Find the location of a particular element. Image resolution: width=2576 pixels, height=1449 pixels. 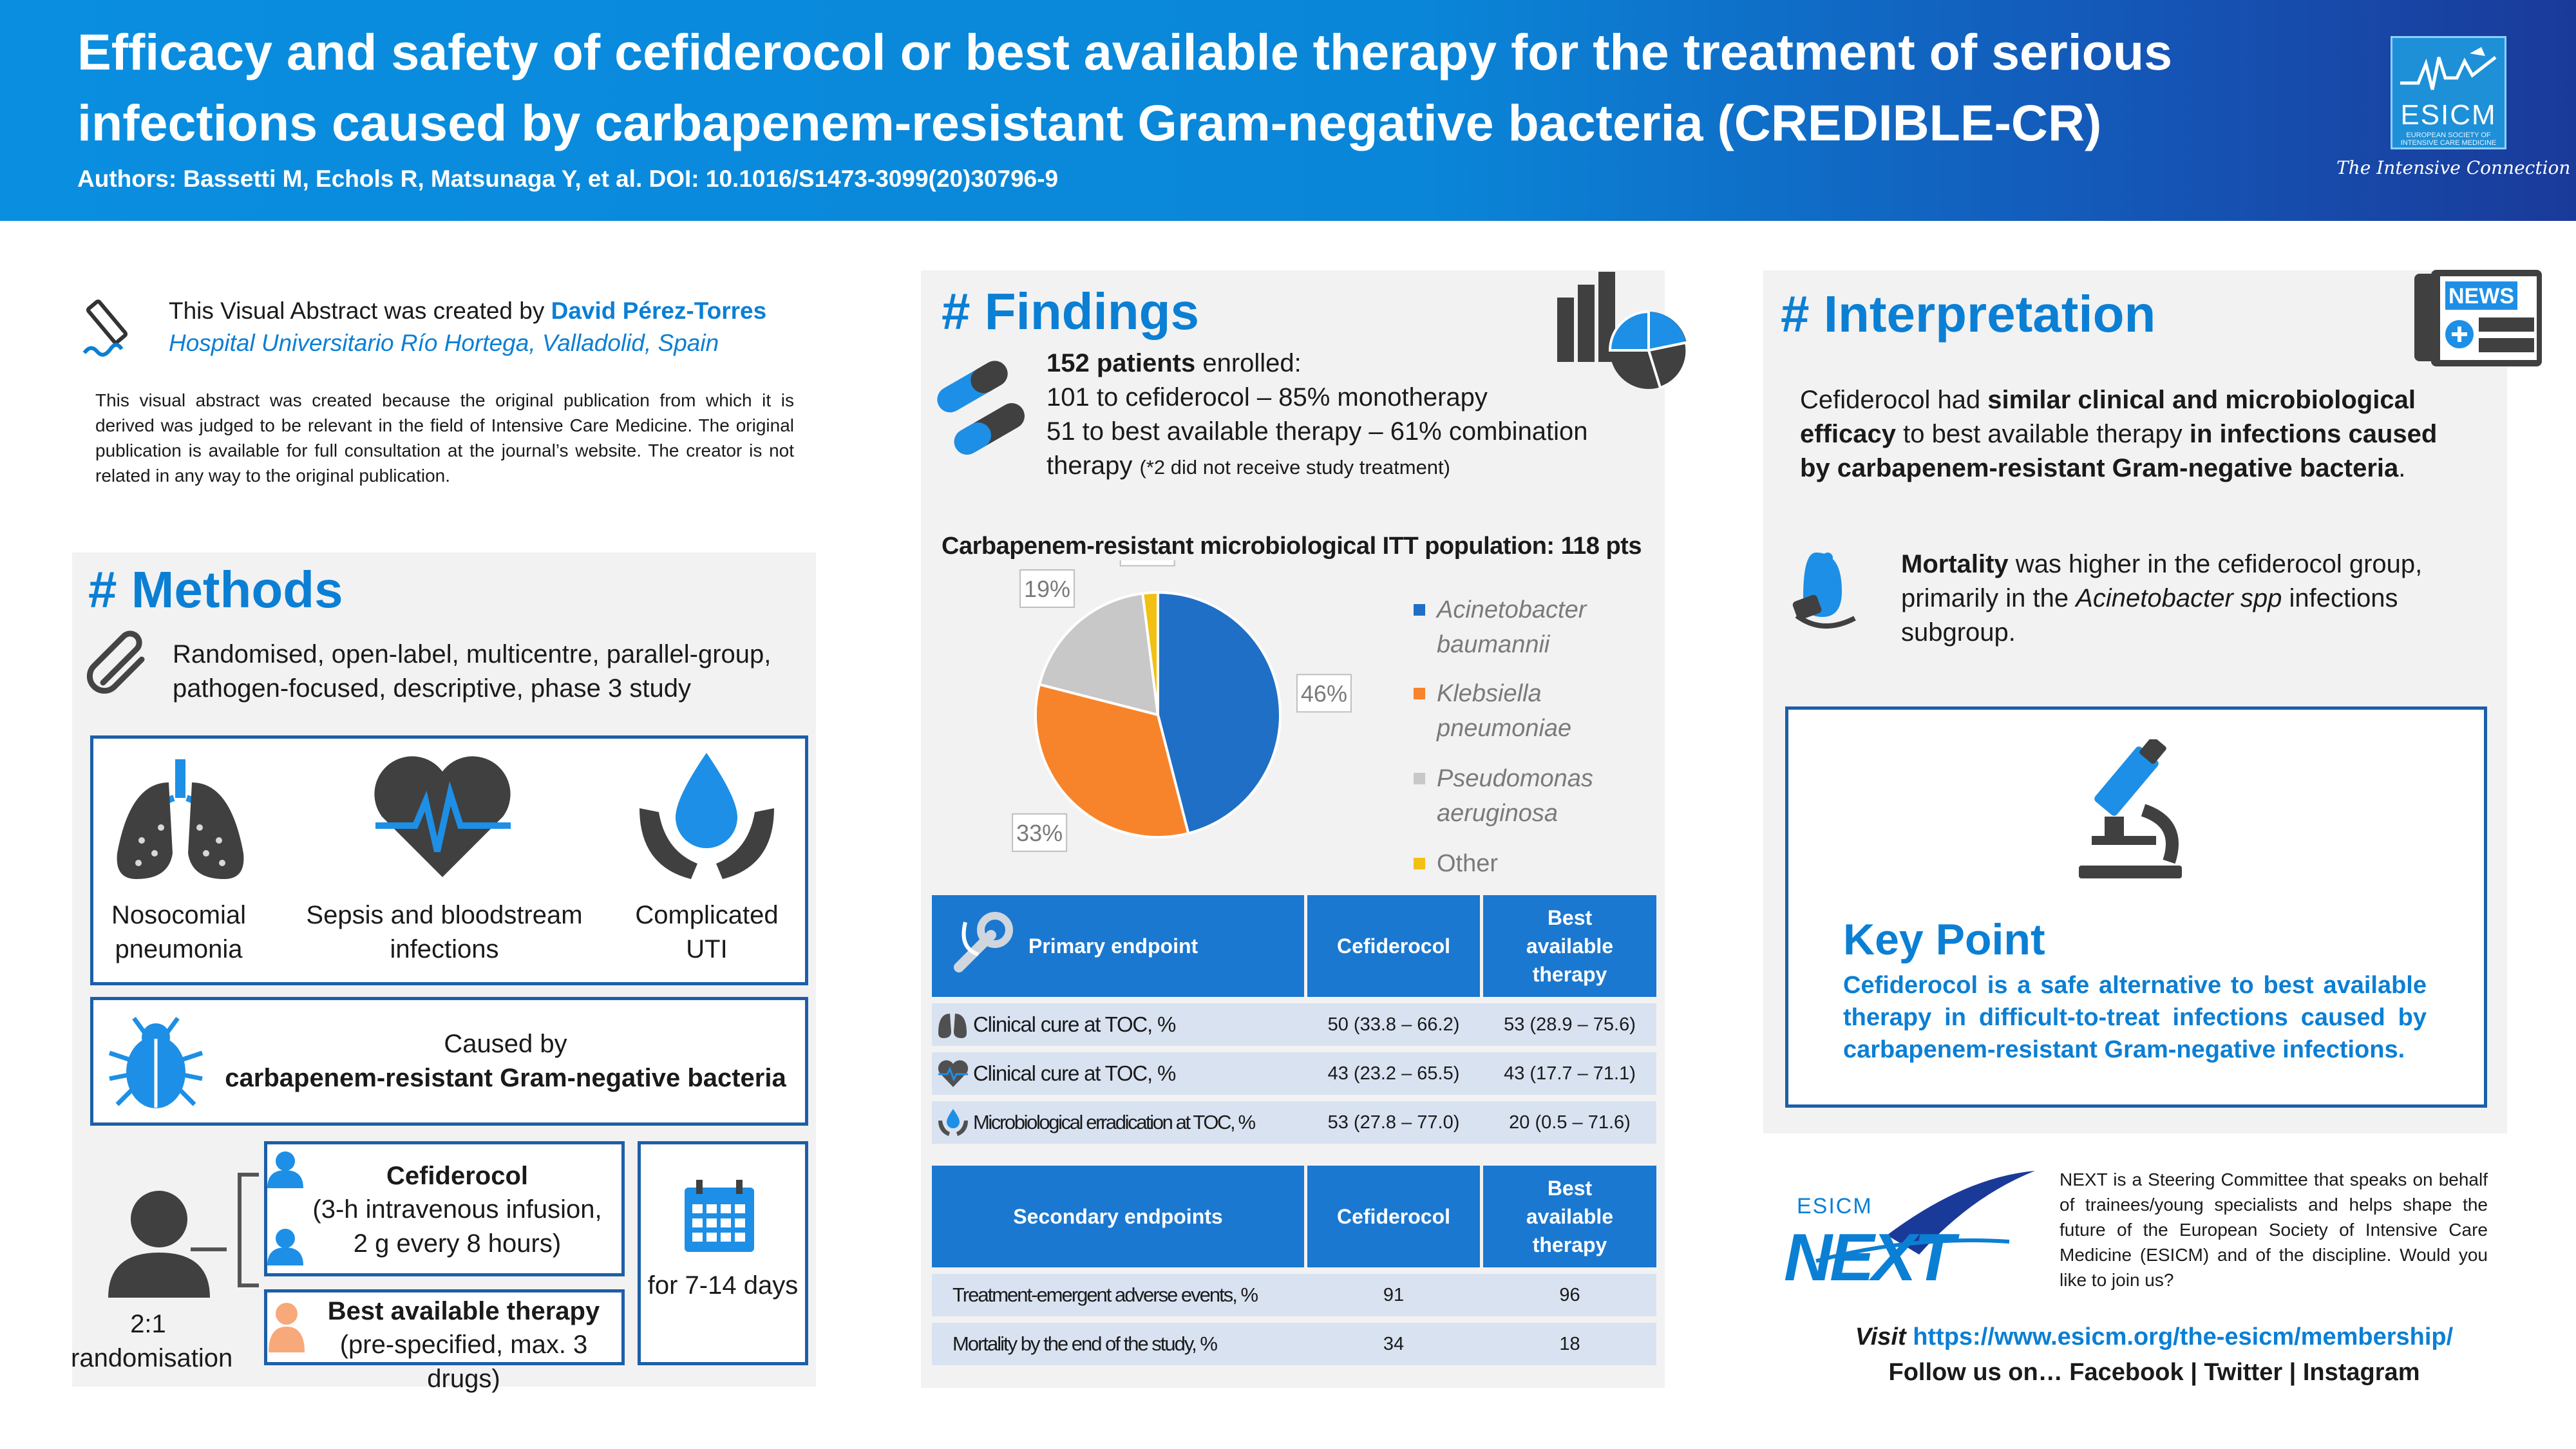

paperclip-icon is located at coordinates (116, 662).